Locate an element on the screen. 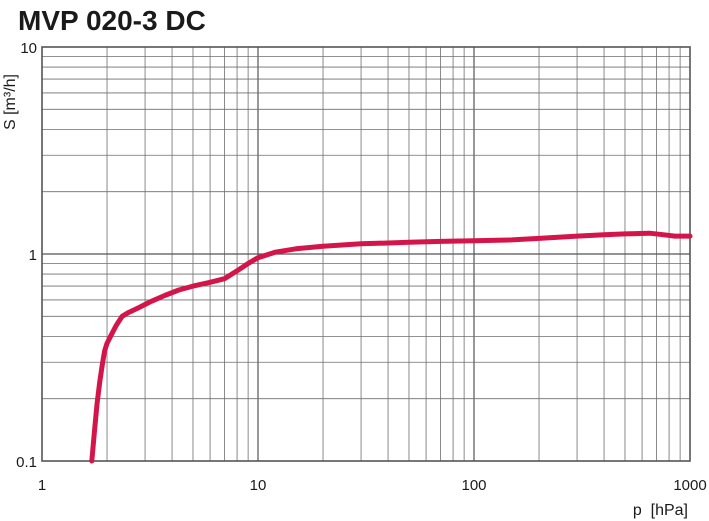 This screenshot has height=521, width=709. x-tick-label: 100 is located at coordinates (473, 485).